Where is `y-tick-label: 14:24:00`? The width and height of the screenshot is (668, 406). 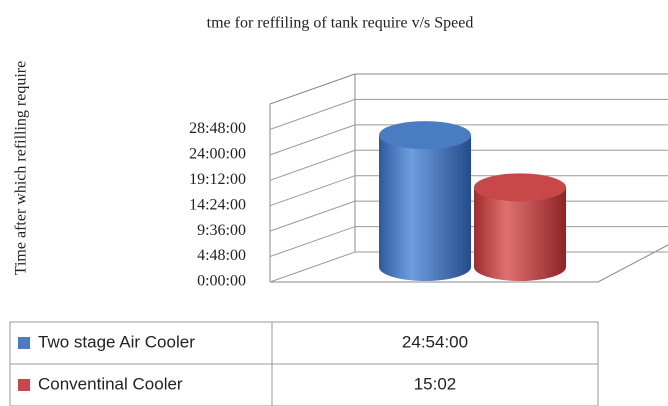 y-tick-label: 14:24:00 is located at coordinates (217, 204).